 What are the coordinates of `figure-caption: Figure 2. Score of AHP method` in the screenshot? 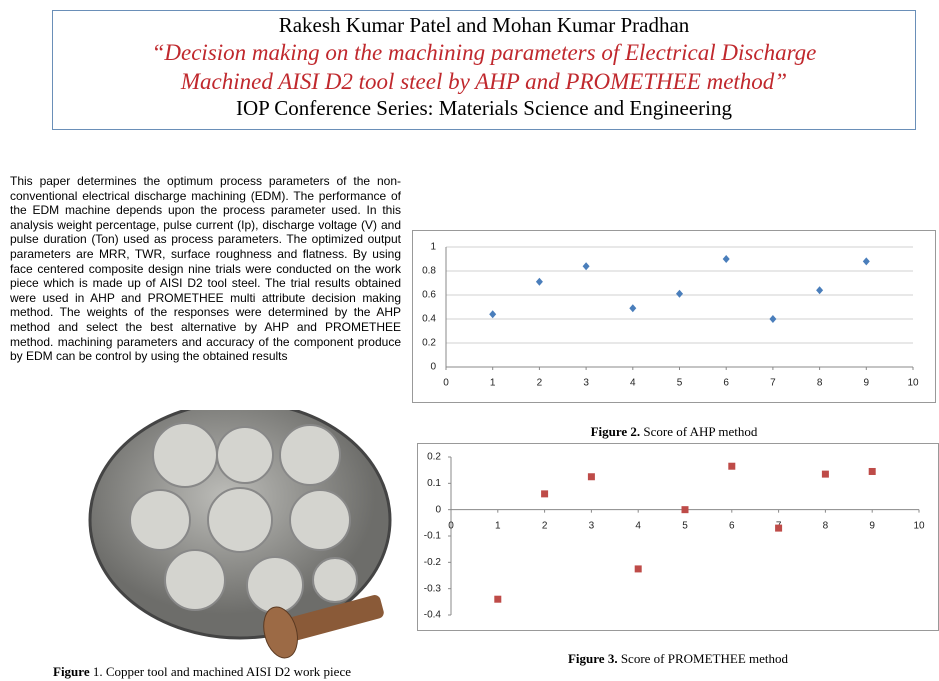 It's located at (674, 432).